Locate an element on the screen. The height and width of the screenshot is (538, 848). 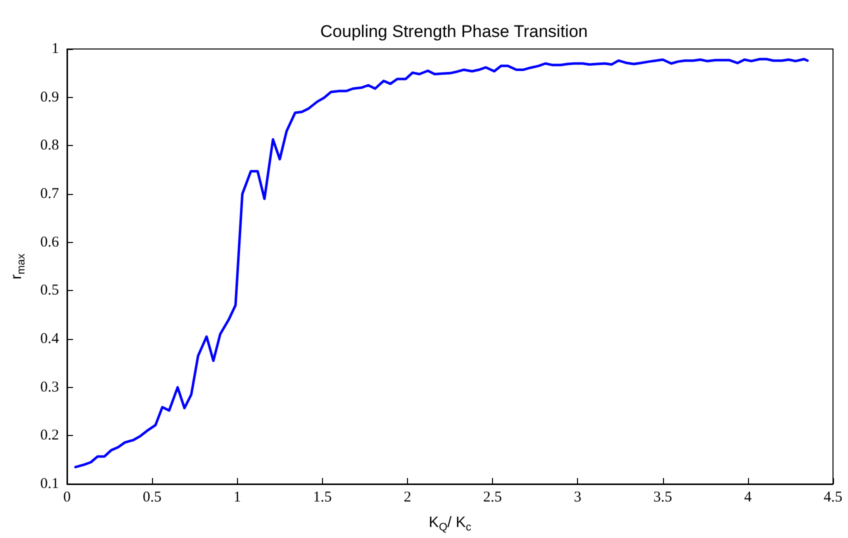
y-tick-label: 0.7 is located at coordinates (50, 194).